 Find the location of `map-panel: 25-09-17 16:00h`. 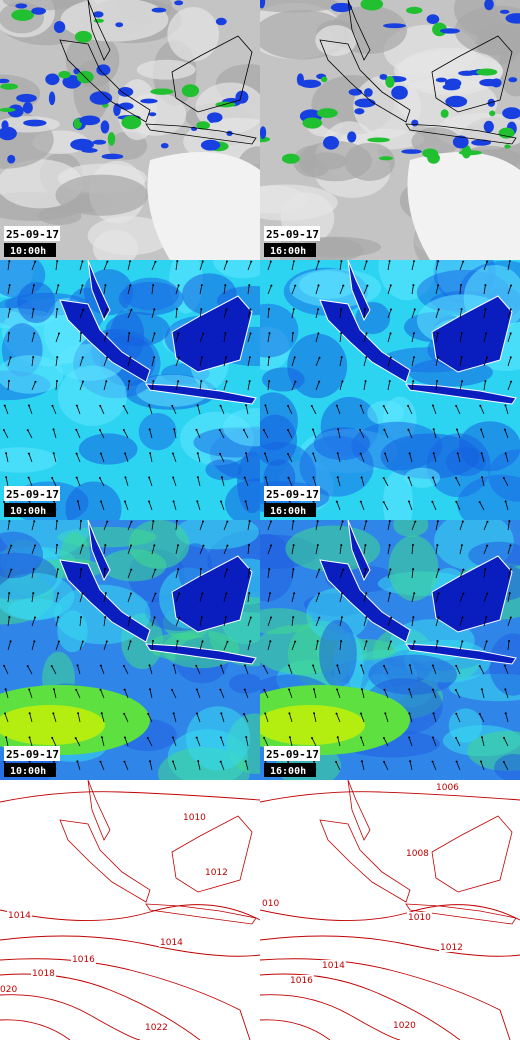

map-panel: 25-09-17 16:00h is located at coordinates (390, 650).